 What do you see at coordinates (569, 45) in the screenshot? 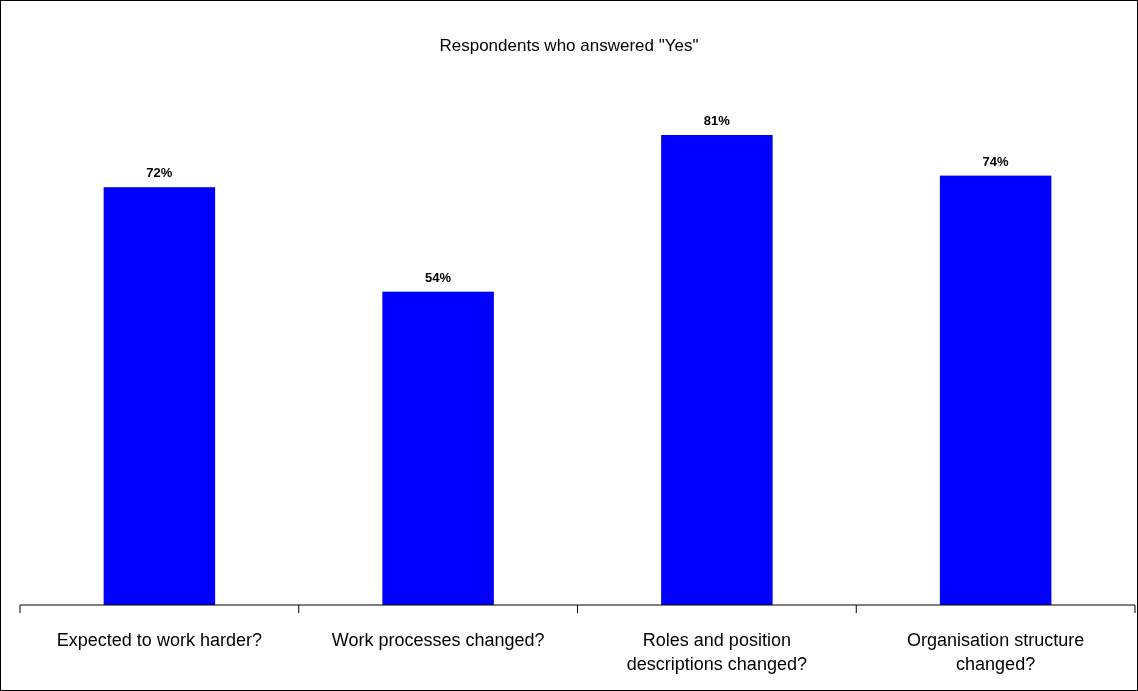
I see `chart-title: Respondents who answered "Yes"` at bounding box center [569, 45].